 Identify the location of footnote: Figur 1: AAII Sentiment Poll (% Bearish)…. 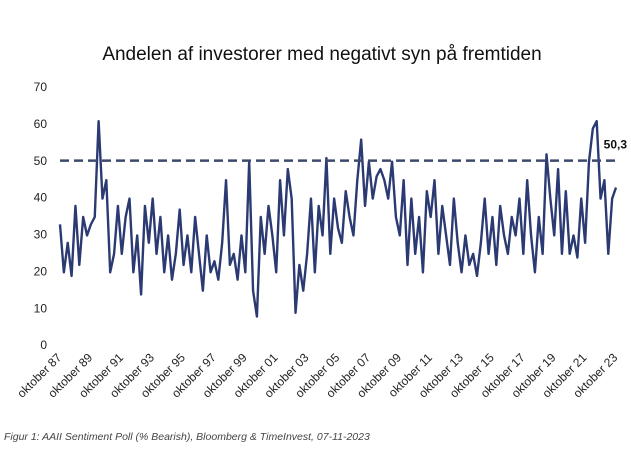
(187, 437).